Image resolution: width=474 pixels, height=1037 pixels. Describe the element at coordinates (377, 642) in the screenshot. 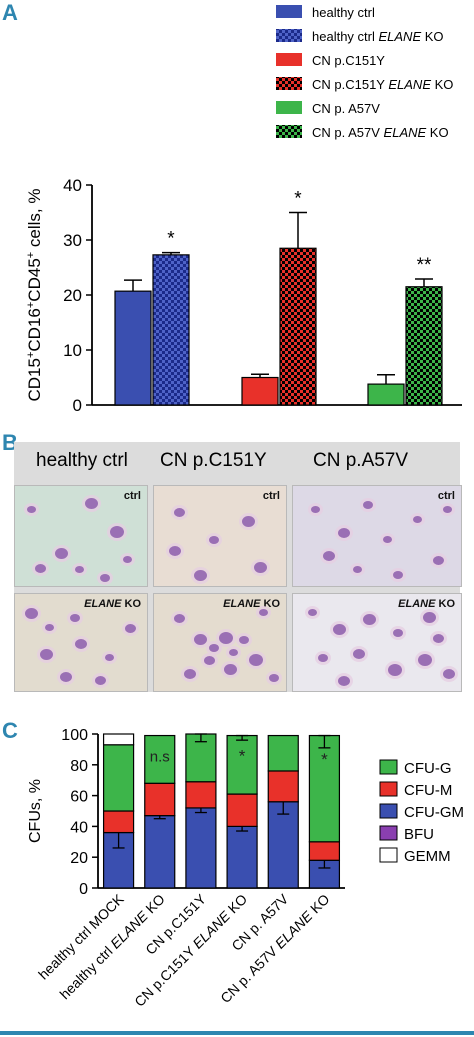

I see `micrograph-a57v-ko: ELANE KO` at that location.